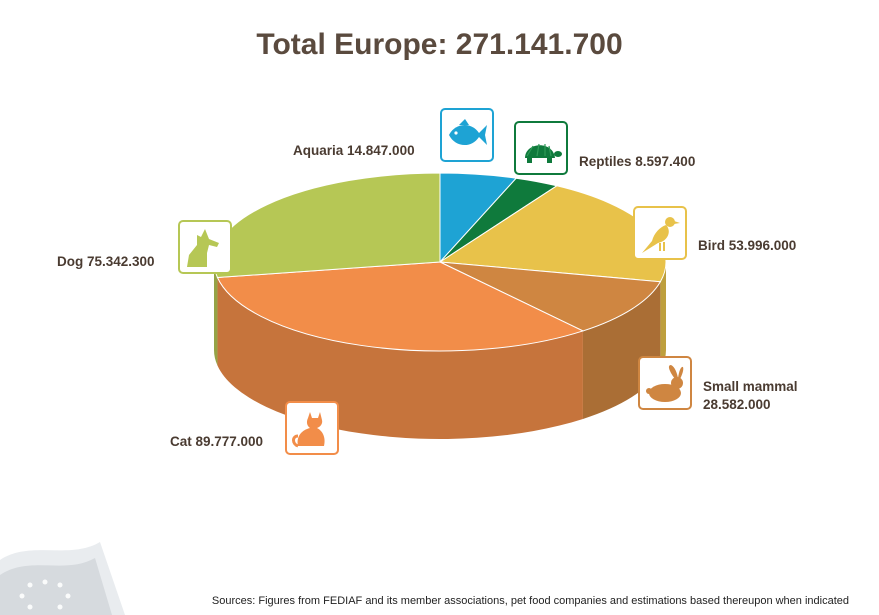  Describe the element at coordinates (205, 247) in the screenshot. I see `dog-icon` at that location.